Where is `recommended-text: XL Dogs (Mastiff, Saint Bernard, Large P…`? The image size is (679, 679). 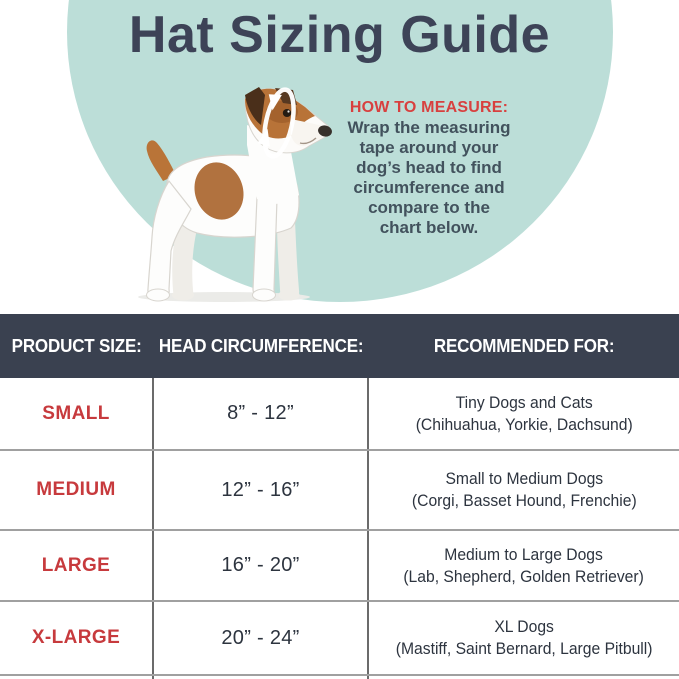 recommended-text: XL Dogs (Mastiff, Saint Bernard, Large P… is located at coordinates (524, 638).